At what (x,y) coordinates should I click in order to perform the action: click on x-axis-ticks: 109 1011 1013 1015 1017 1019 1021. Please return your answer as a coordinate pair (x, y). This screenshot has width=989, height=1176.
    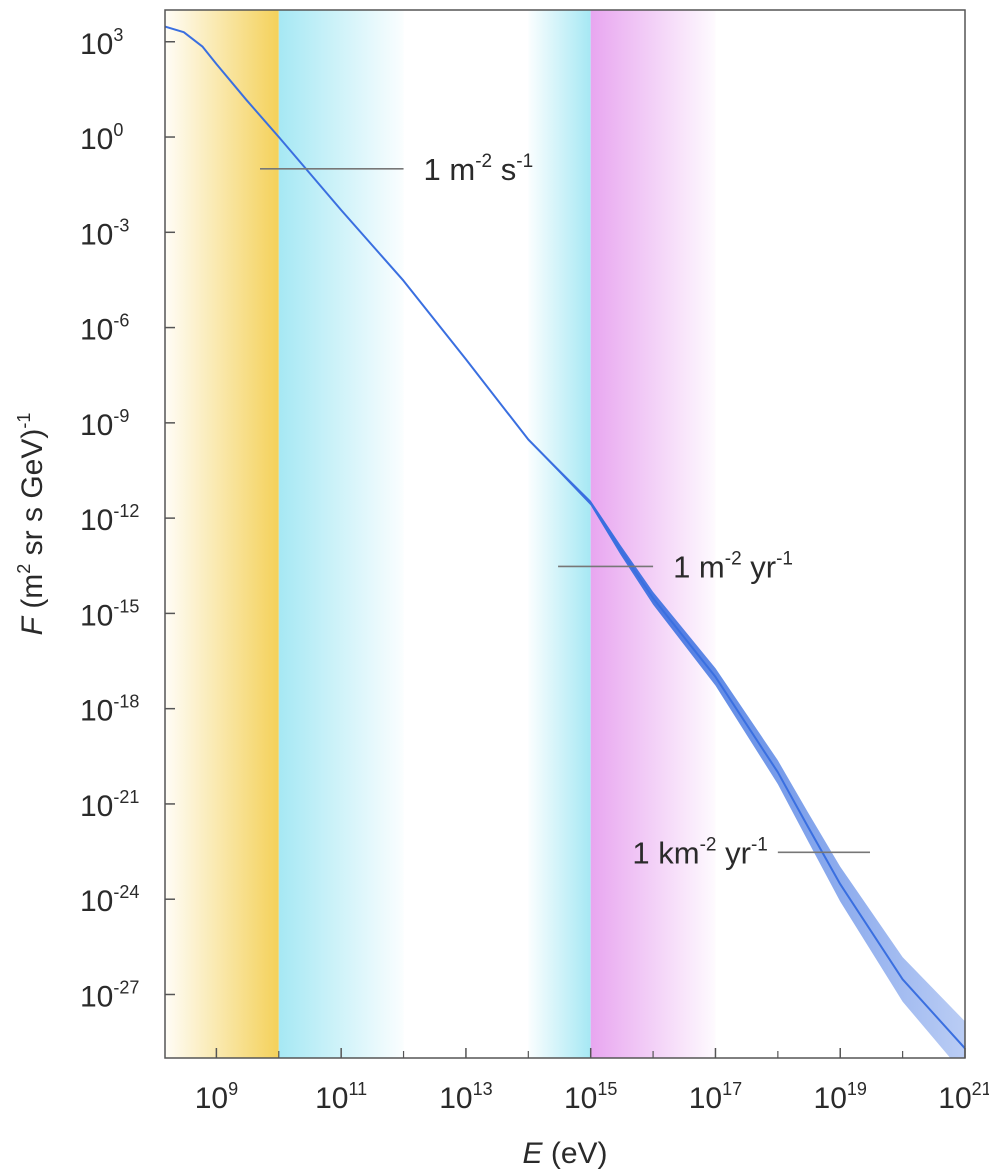
    Looking at the image, I should click on (592, 1081).